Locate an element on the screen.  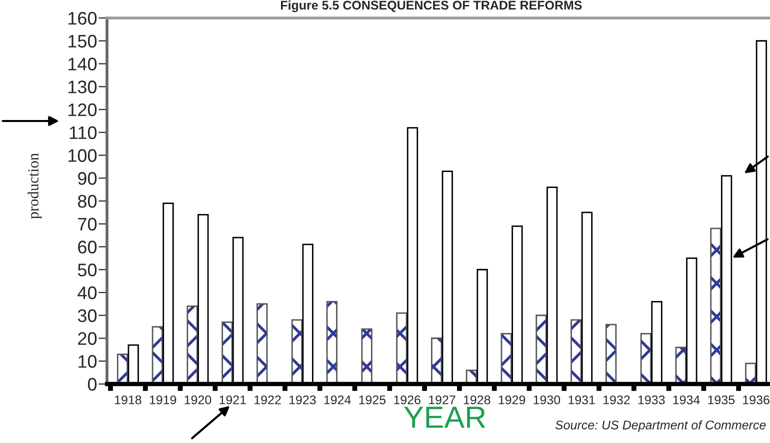
x-tick-label: 1934 is located at coordinates (686, 399).